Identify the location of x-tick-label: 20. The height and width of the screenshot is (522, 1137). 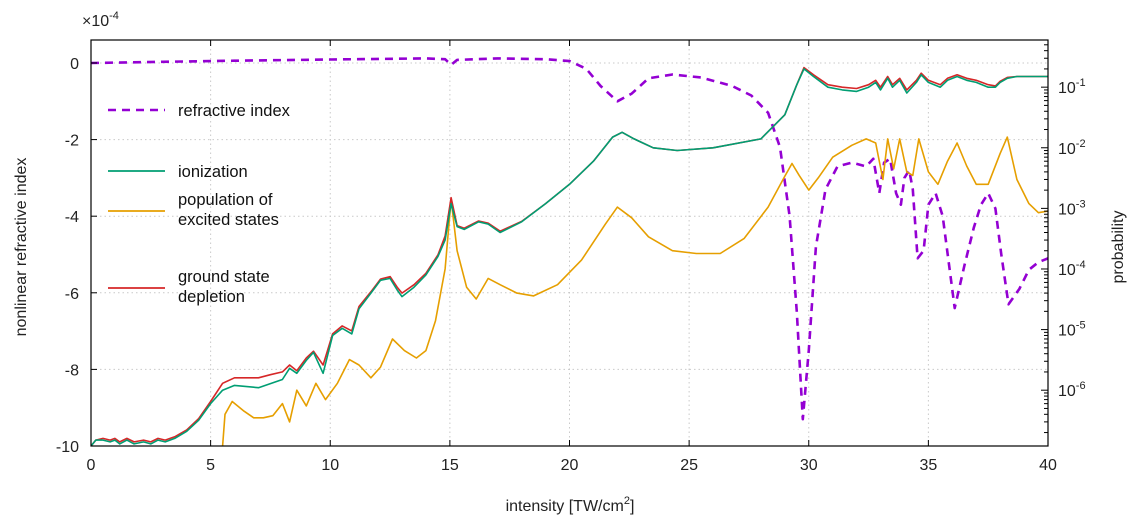
(570, 465).